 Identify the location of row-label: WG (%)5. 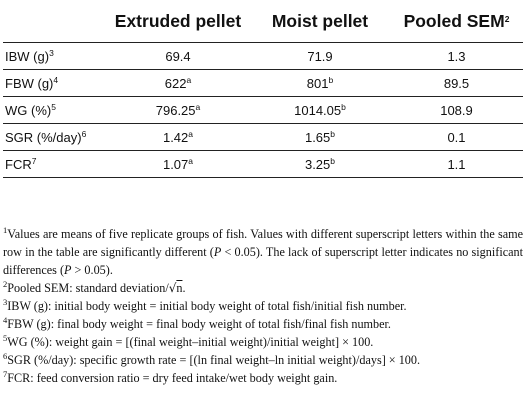
(54, 110).